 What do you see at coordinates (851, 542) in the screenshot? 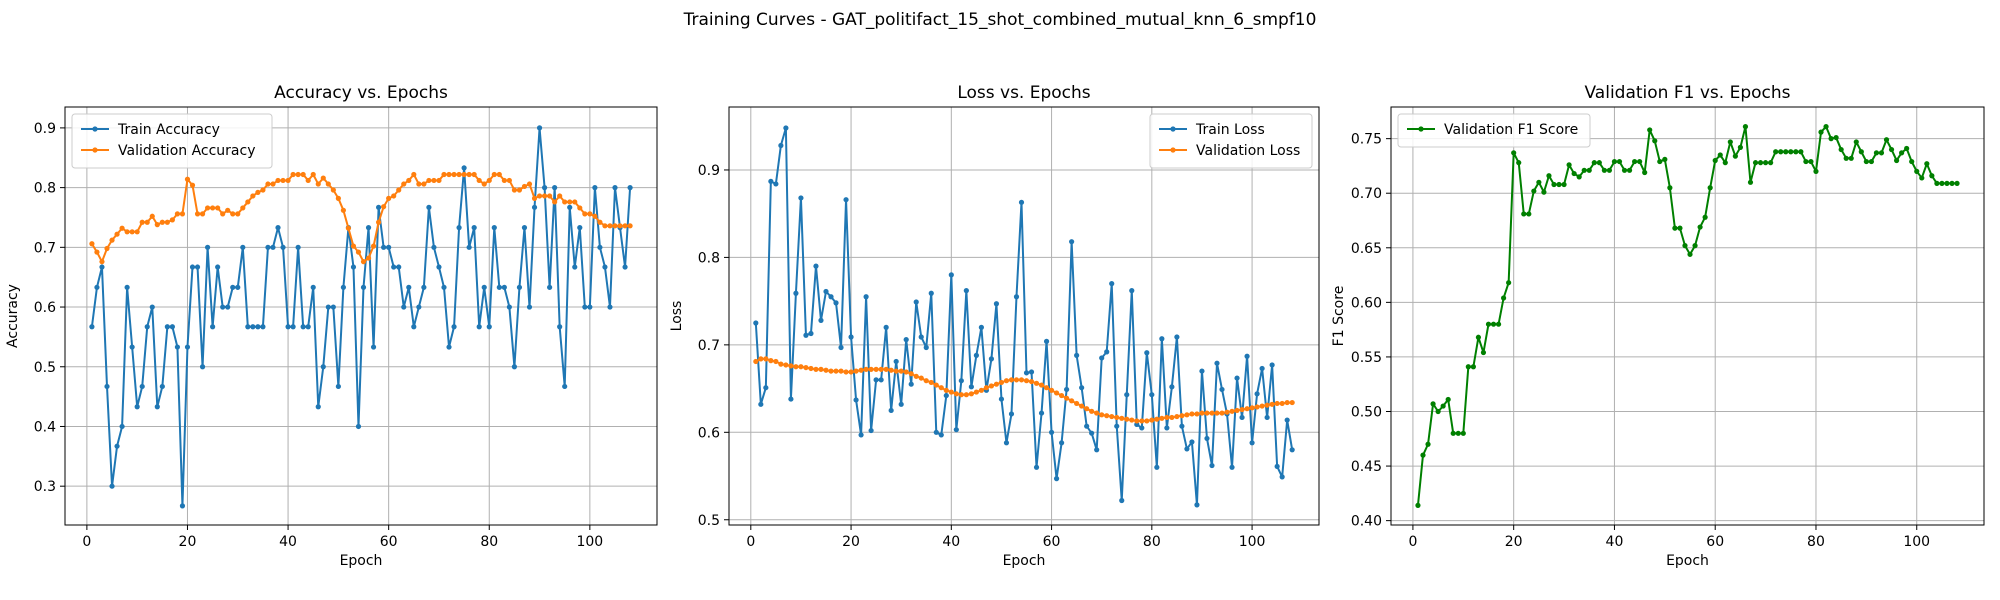
I see `x-tick-label: 20` at bounding box center [851, 542].